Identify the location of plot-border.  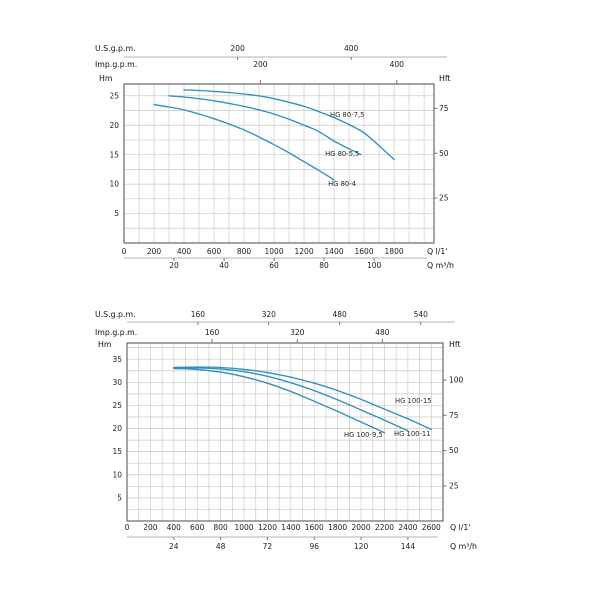
(279, 163).